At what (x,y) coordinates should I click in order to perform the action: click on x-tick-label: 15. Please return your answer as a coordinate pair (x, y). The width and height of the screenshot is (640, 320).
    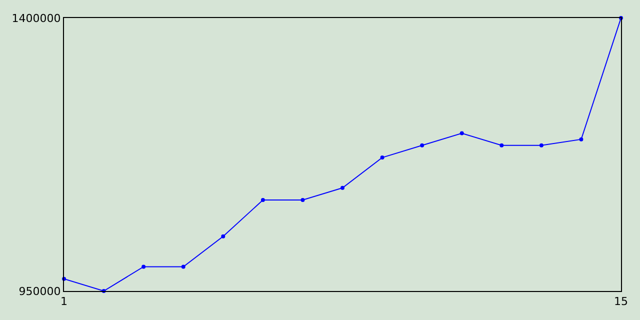
    Looking at the image, I should click on (621, 301).